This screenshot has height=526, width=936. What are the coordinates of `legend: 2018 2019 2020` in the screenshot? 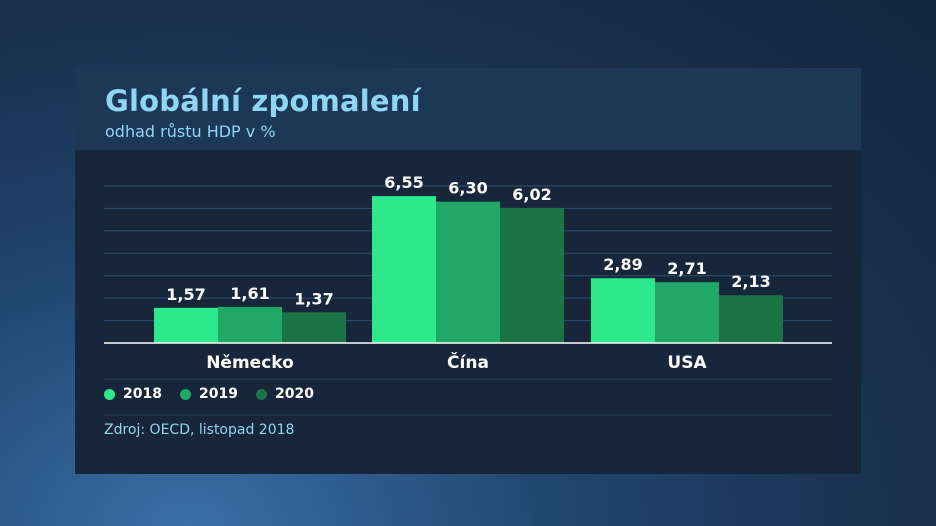 It's located at (218, 394).